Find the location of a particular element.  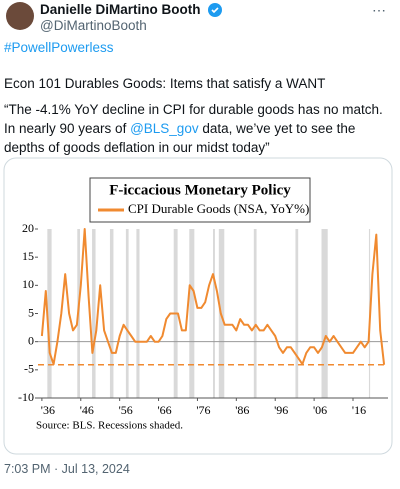

hashtag: #PowellPowerless is located at coordinates (59, 47).